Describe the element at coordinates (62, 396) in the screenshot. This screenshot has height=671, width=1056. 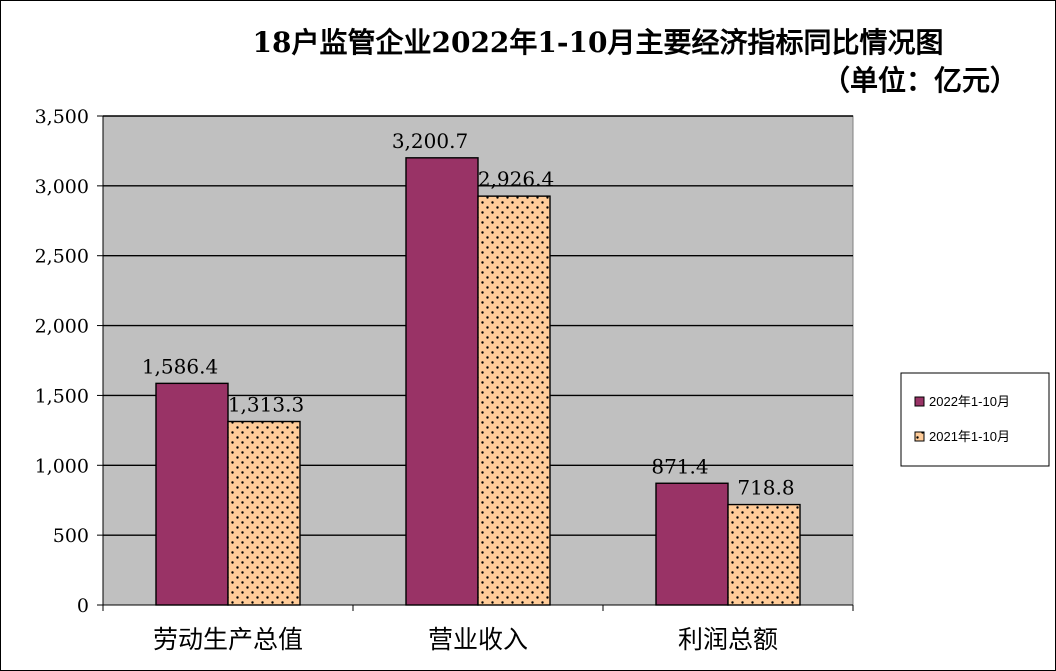
I see `y-tick-label: 1,500` at that location.